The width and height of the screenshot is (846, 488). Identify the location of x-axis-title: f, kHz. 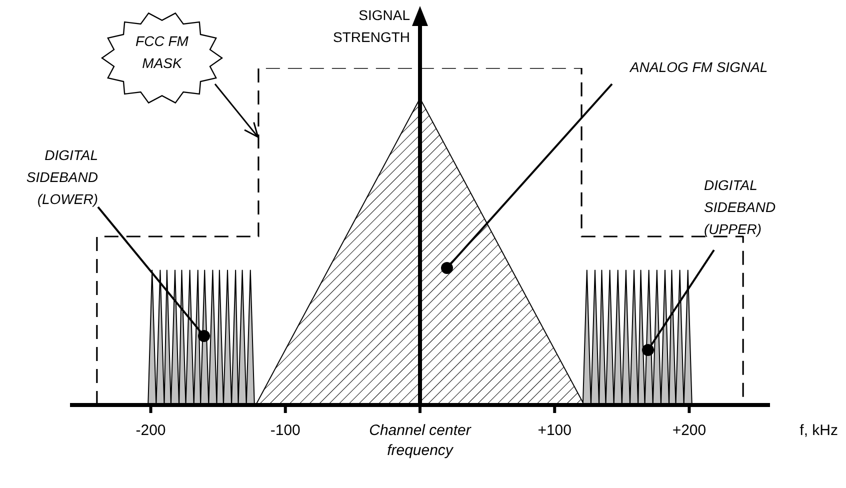
(819, 430).